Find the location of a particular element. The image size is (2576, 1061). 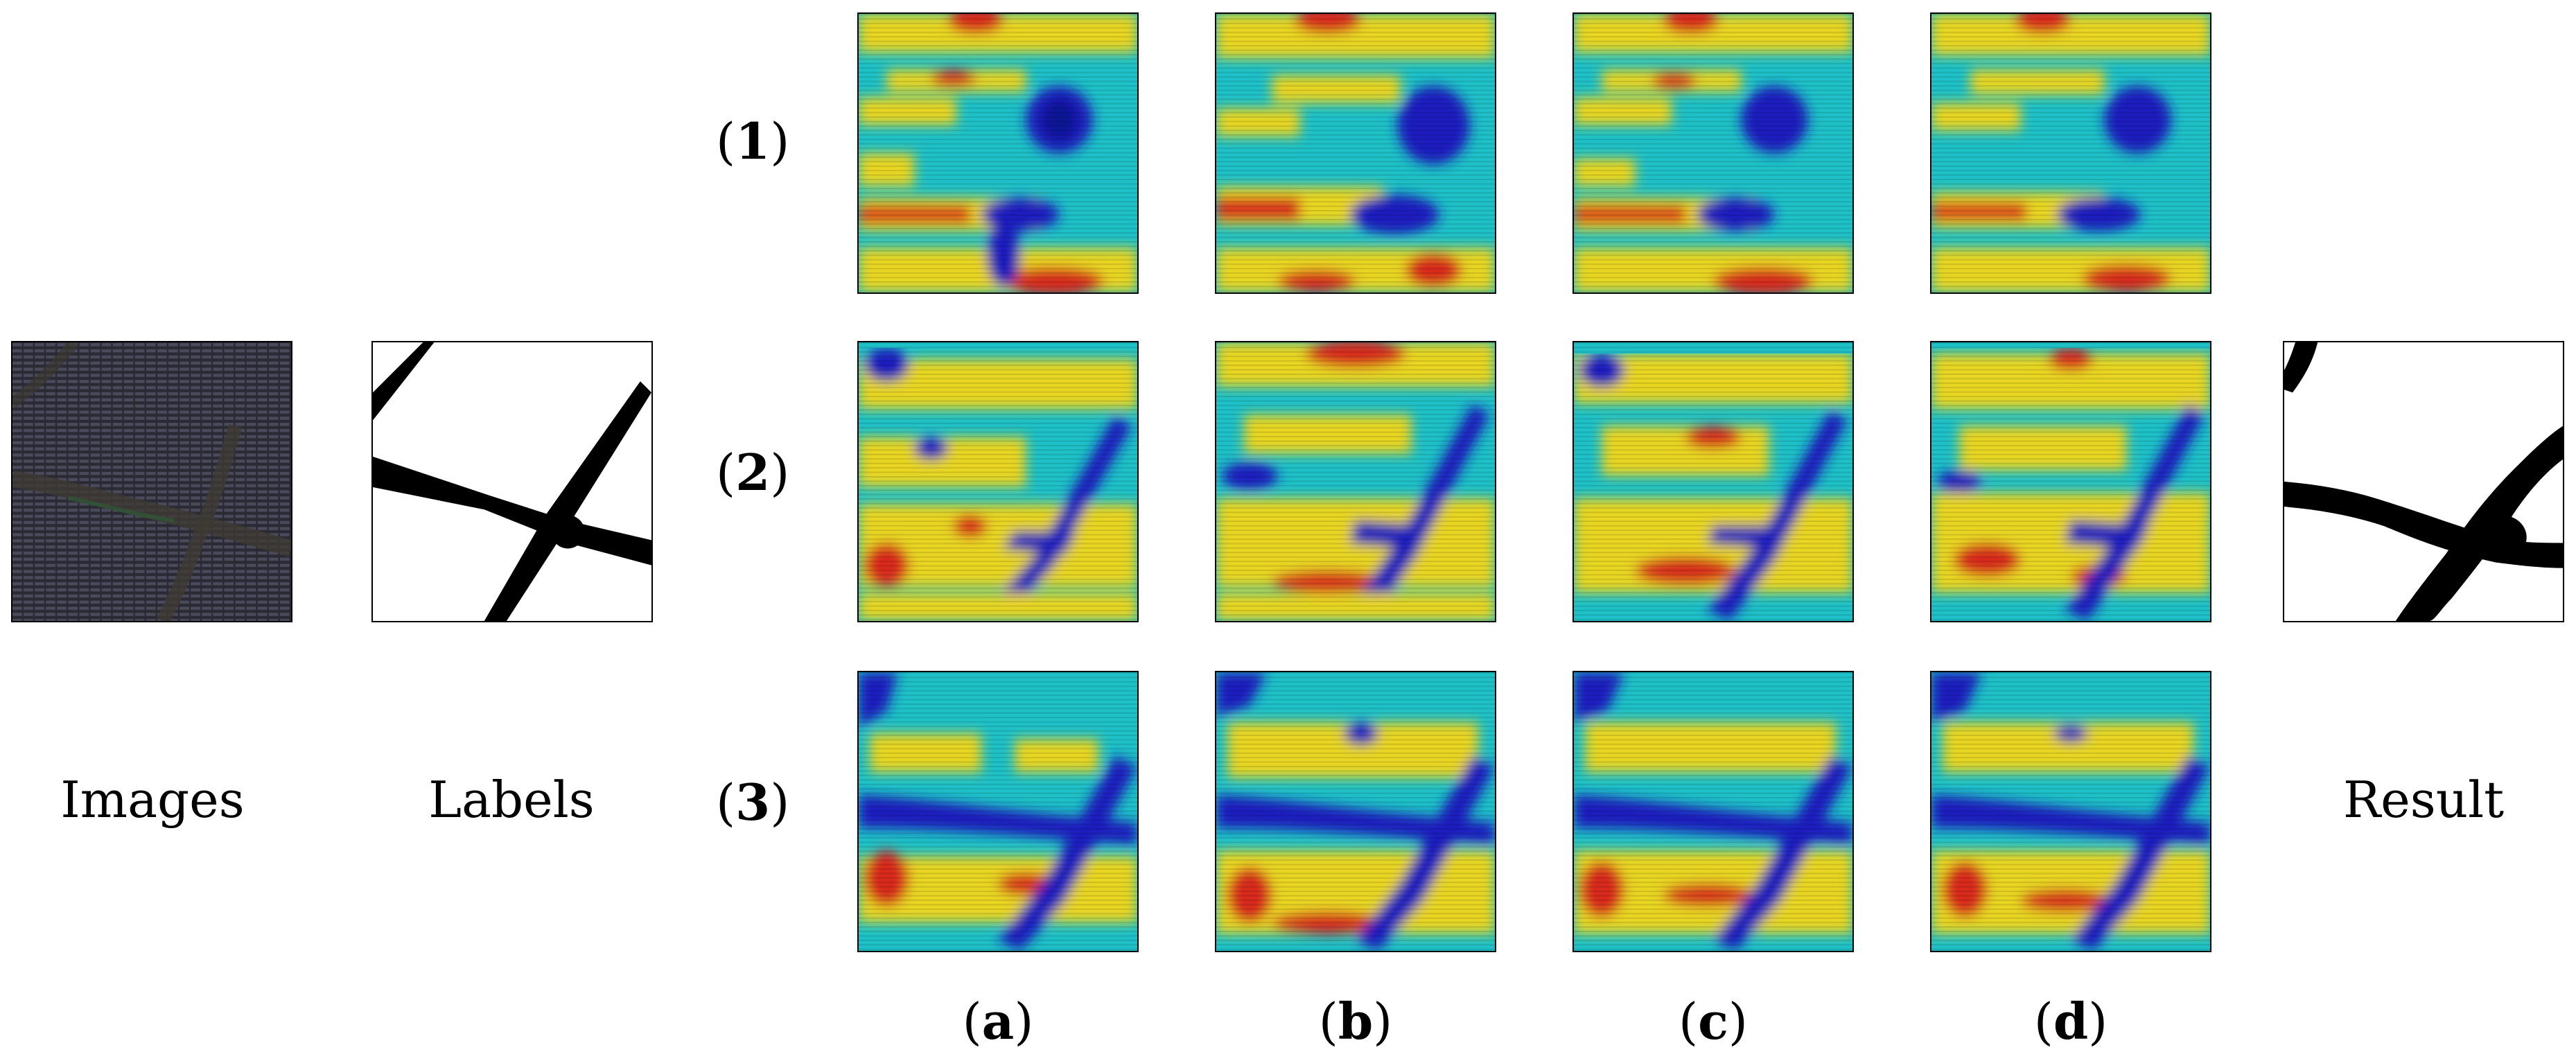

panel-label-d: (d) is located at coordinates (2070, 1021).